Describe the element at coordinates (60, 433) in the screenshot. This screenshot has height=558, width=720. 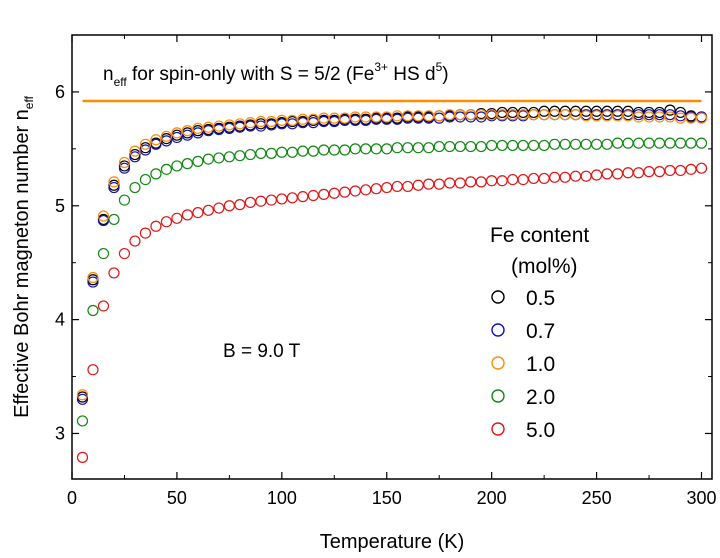
I see `y-tick-label: 3` at that location.